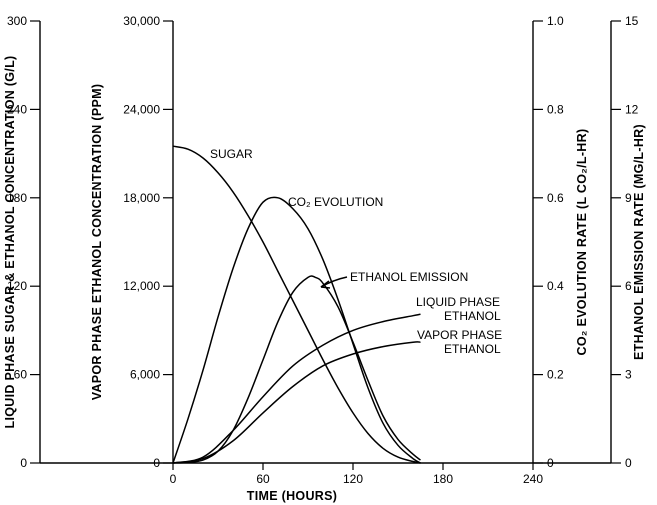  Describe the element at coordinates (639, 242) in the screenshot. I see `emission-axis-label: ETHANOL EMISSION RATE (MG/L-HR)` at that location.